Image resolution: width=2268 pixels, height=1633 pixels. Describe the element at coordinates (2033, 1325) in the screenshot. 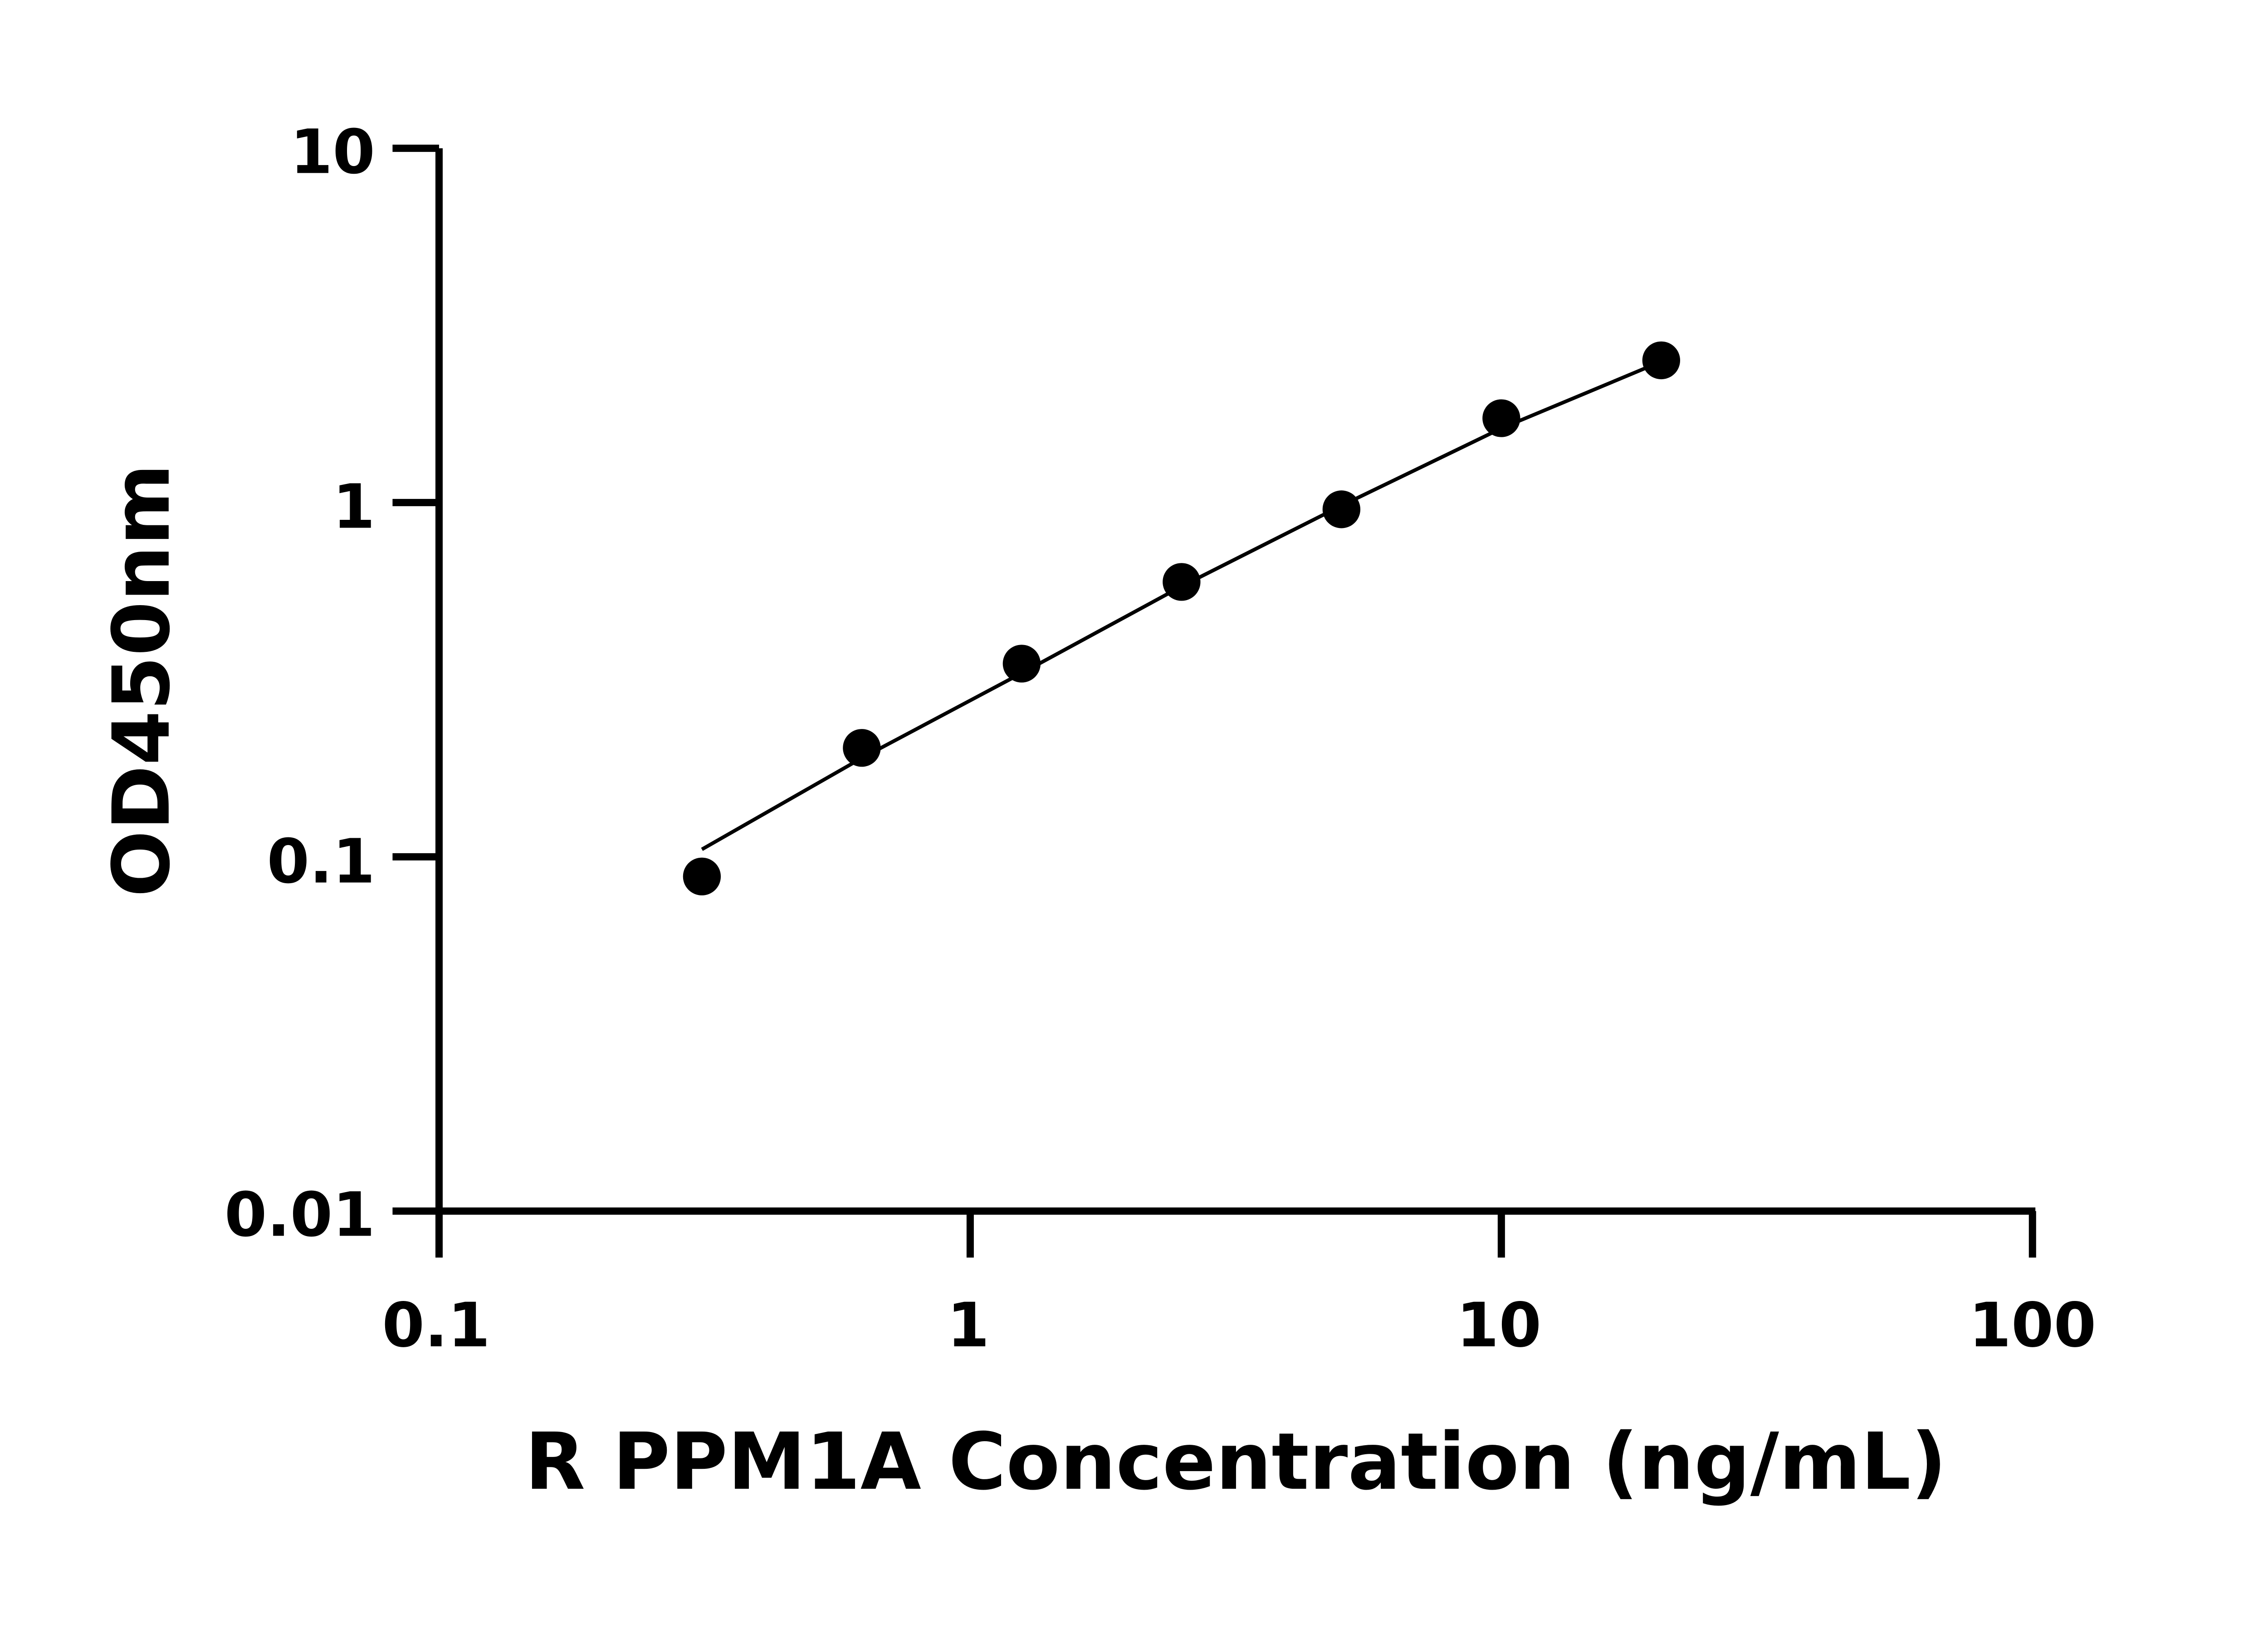

I see `x-tick-label: 100` at that location.